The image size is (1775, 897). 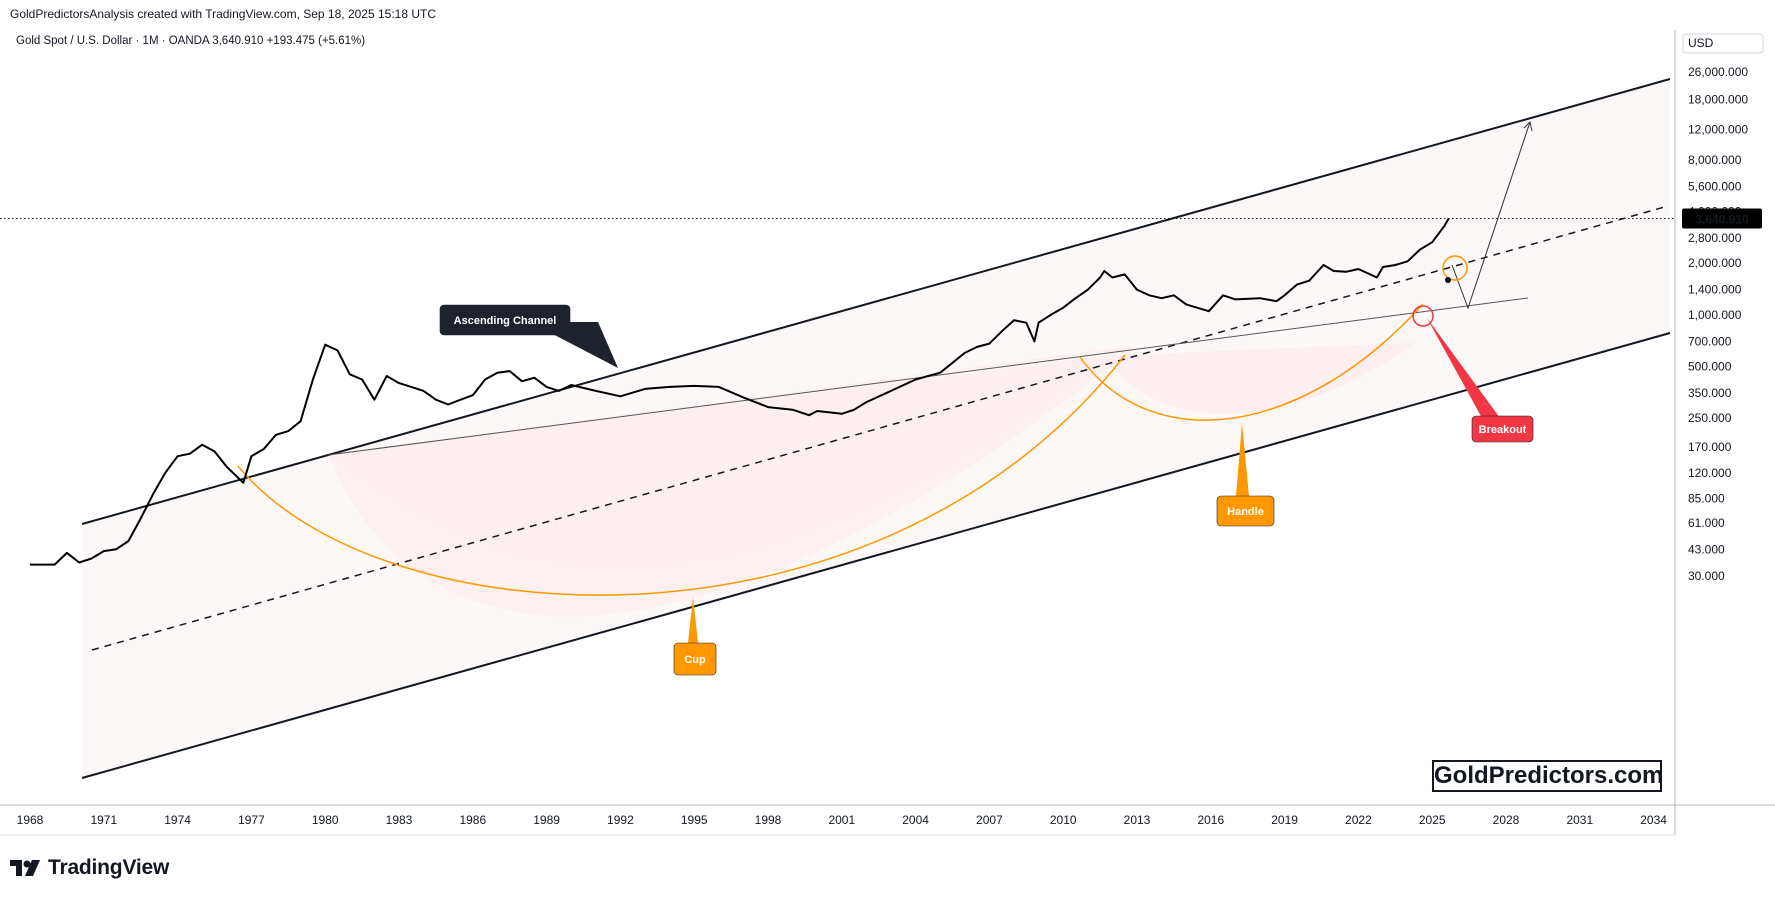 What do you see at coordinates (1715, 238) in the screenshot?
I see `y-tick-label: 2,800.000` at bounding box center [1715, 238].